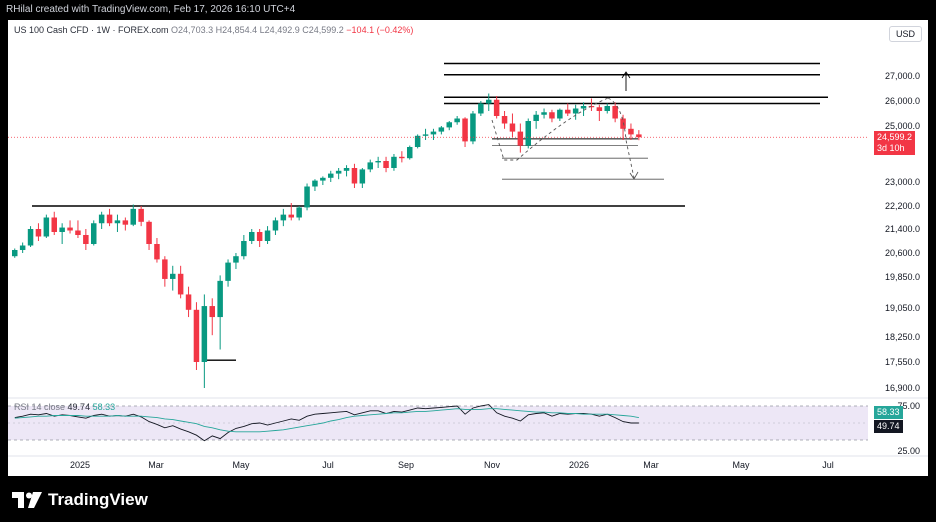  Describe the element at coordinates (888, 412) in the screenshot. I see `rsi-ma-badge: 58.33` at that location.